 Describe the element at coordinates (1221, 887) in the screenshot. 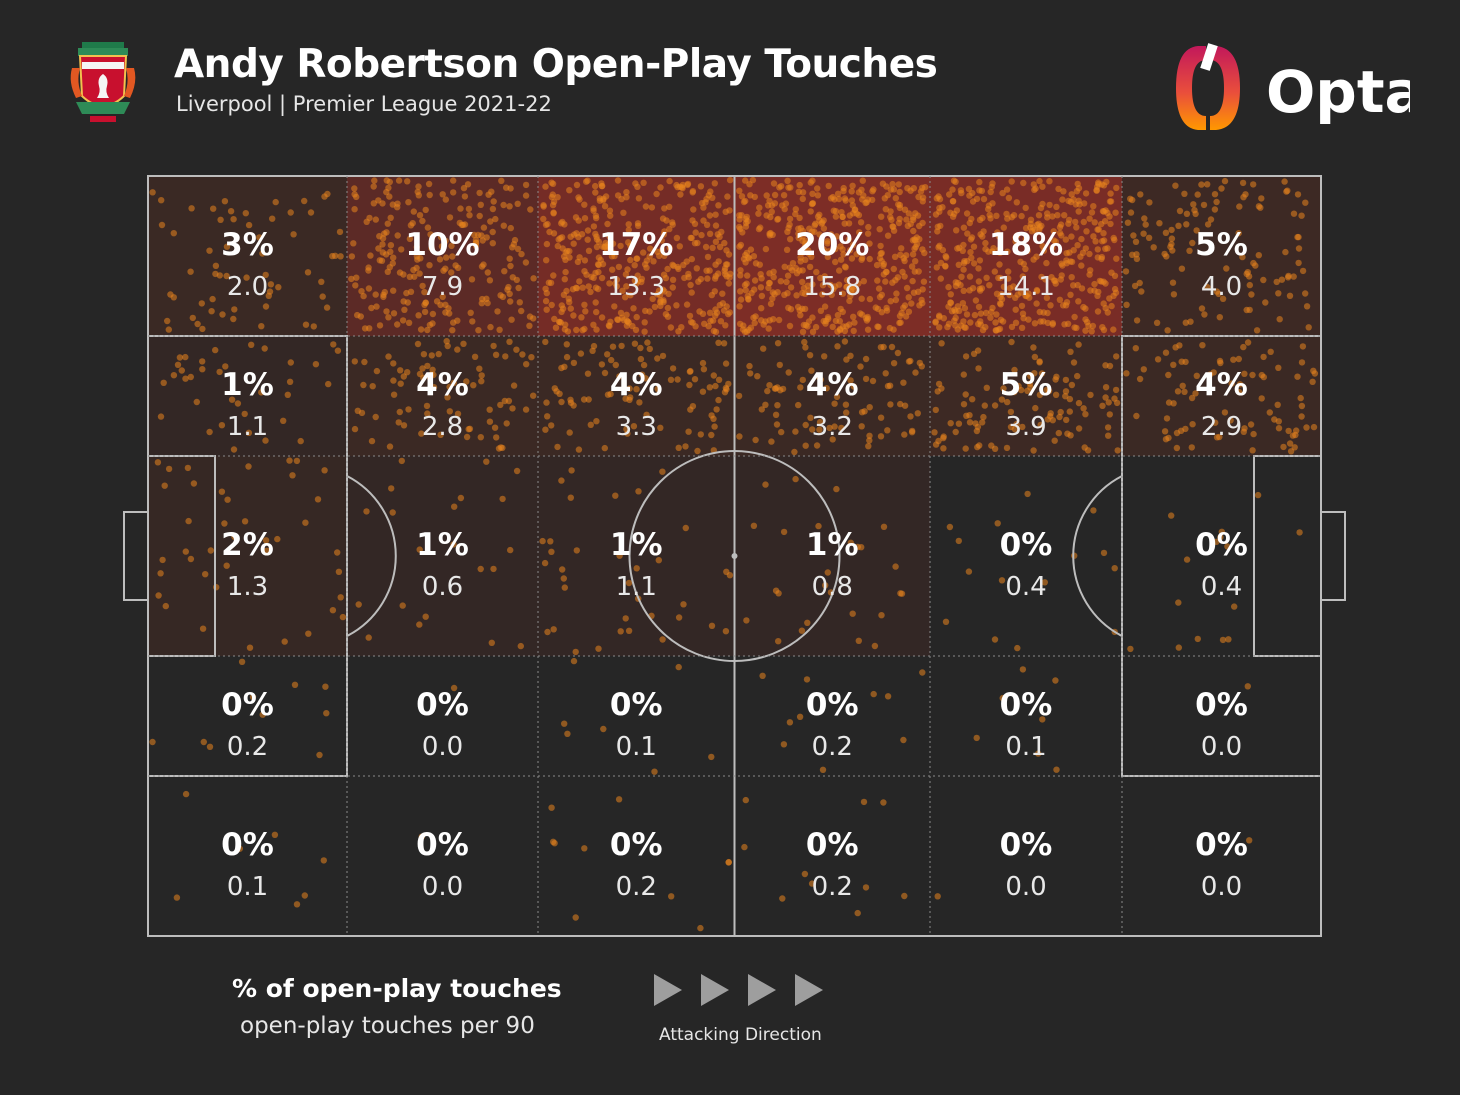

I see `cell-value-label: 0.0` at that location.